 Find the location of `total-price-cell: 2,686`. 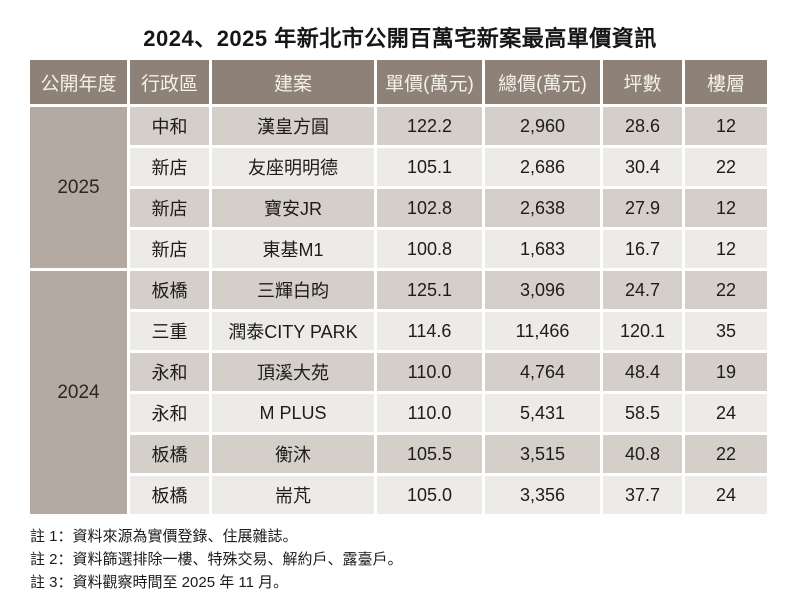

total-price-cell: 2,686 is located at coordinates (542, 167).